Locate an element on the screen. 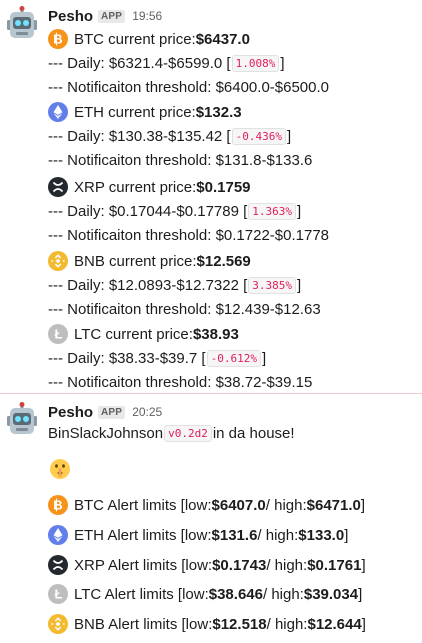 This screenshot has width=422, height=643. daily-range-line: --- Daily: $12.0893-$12.7322 [3.385%] is located at coordinates (174, 285).